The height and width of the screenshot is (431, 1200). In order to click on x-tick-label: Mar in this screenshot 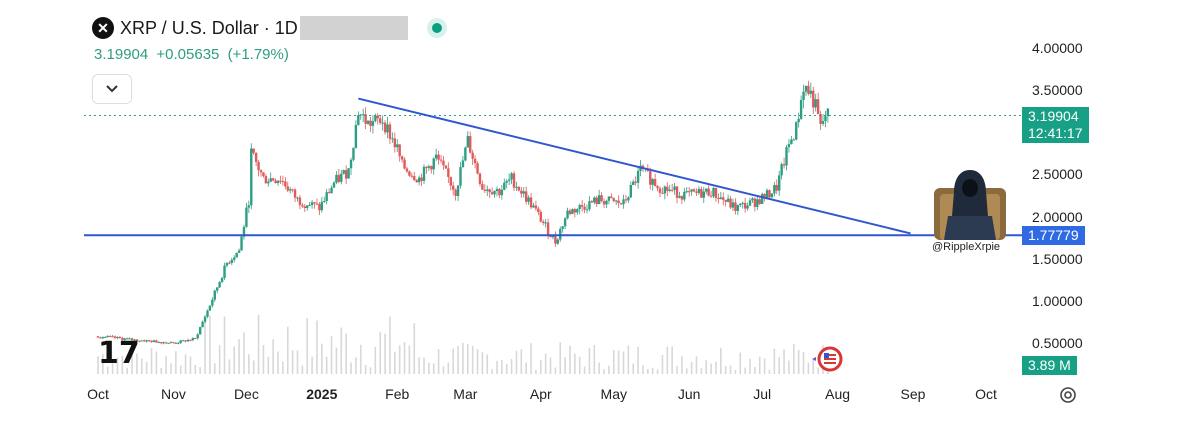, I will do `click(465, 394)`.